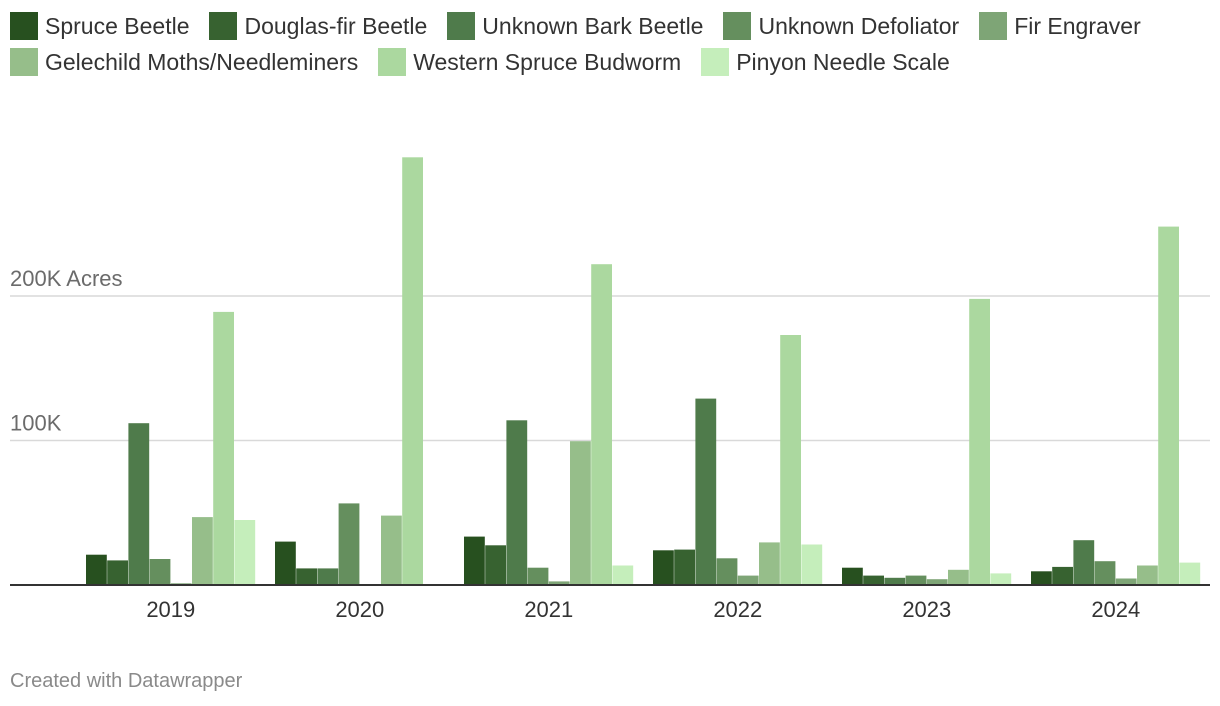 This screenshot has width=1220, height=706. Describe the element at coordinates (643, 609) in the screenshot. I see `x-axis-tick-labels: 2019 2020 2021 2022 2023 2024` at that location.